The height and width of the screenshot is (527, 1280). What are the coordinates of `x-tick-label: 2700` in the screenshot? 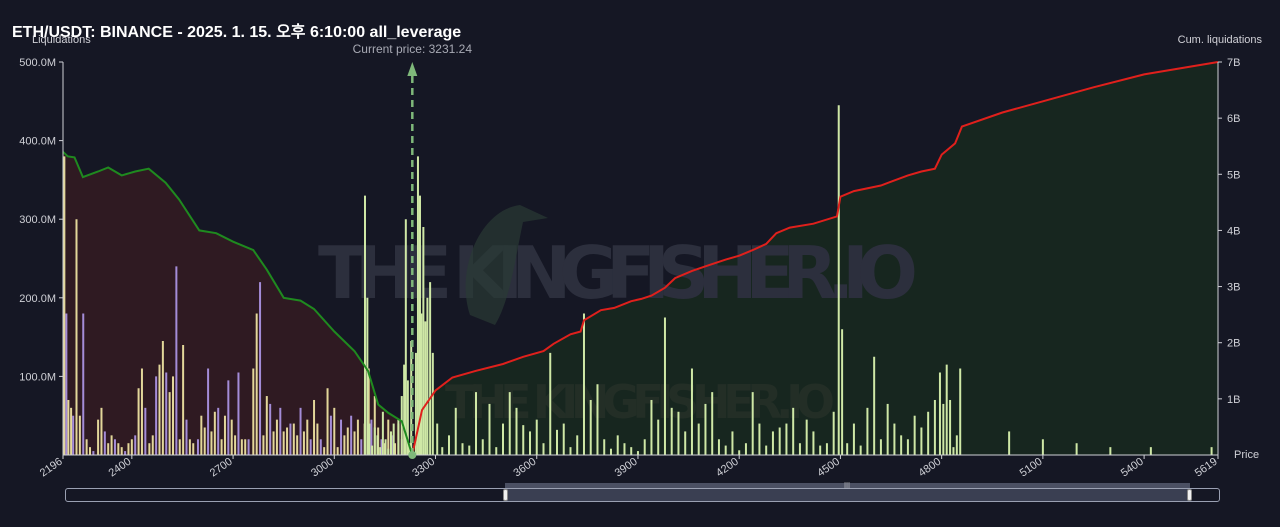 It's located at (221, 468).